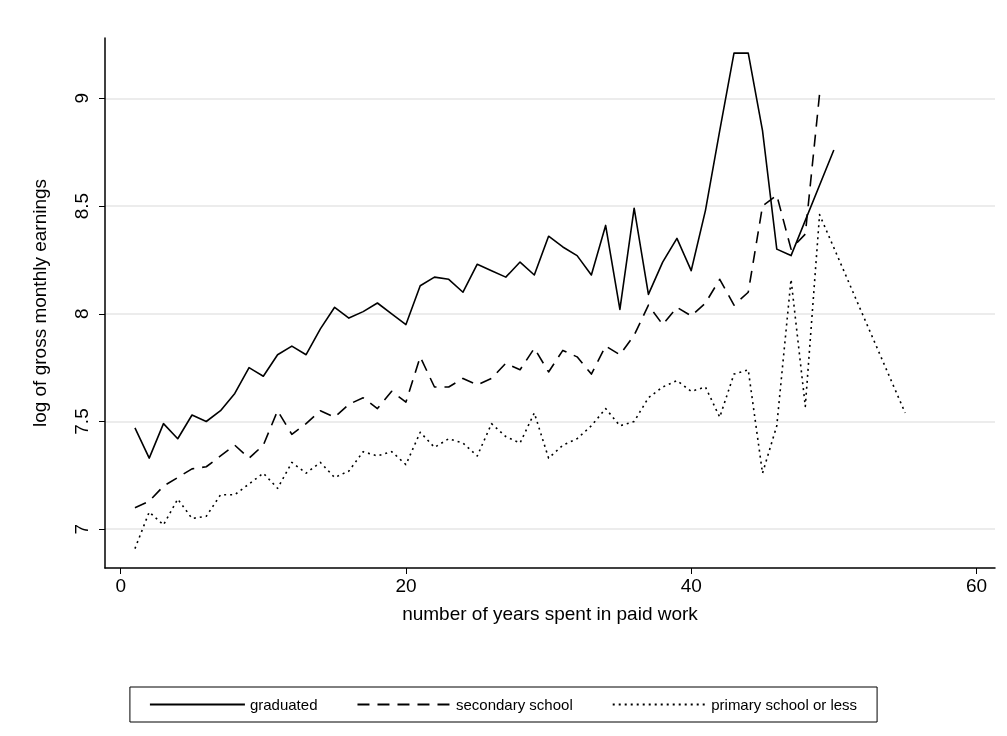  I want to click on y-tick-label: 8.5, so click(81, 206).